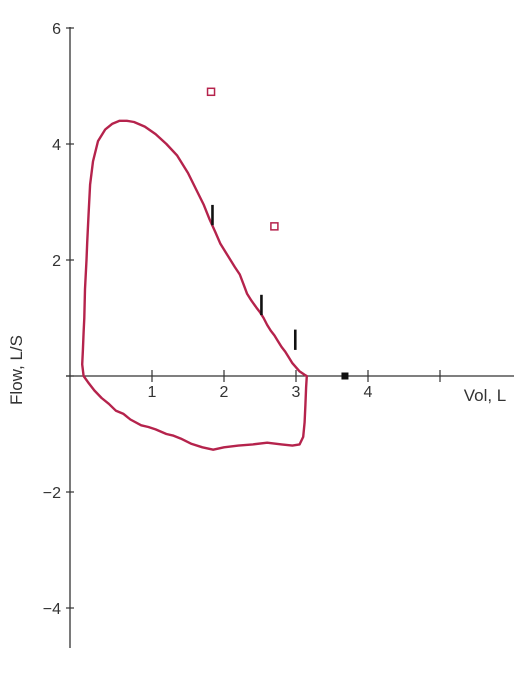 The width and height of the screenshot is (528, 683). I want to click on x-ticks: 1 2 3 4, so click(294, 385).